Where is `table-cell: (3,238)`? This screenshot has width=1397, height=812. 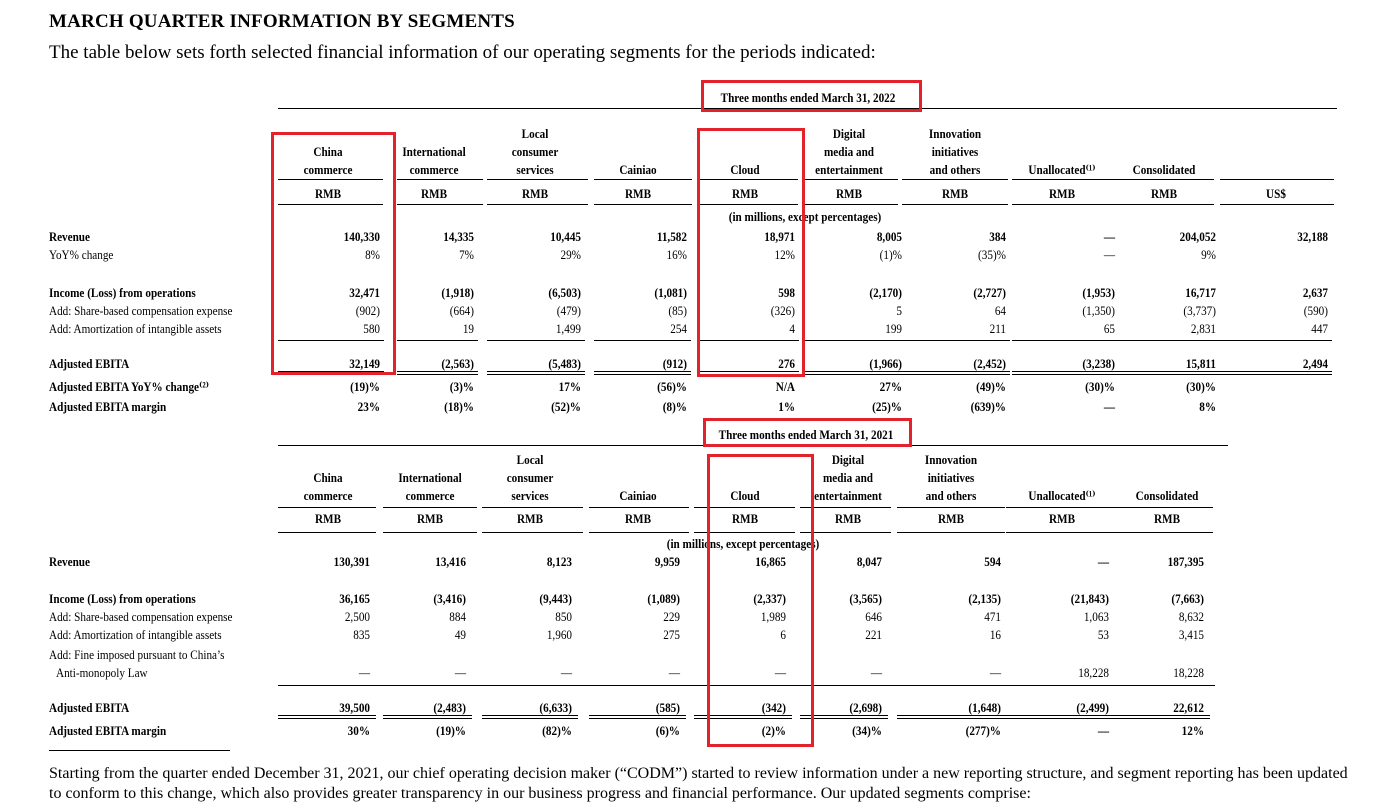
table-cell: (3,238) is located at coordinates (1098, 363).